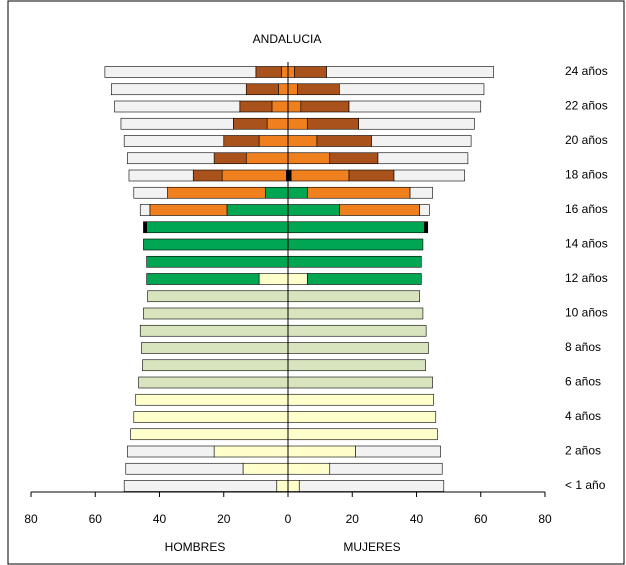 The width and height of the screenshot is (626, 565). Describe the element at coordinates (31, 519) in the screenshot. I see `x-tick-label: 80` at that location.